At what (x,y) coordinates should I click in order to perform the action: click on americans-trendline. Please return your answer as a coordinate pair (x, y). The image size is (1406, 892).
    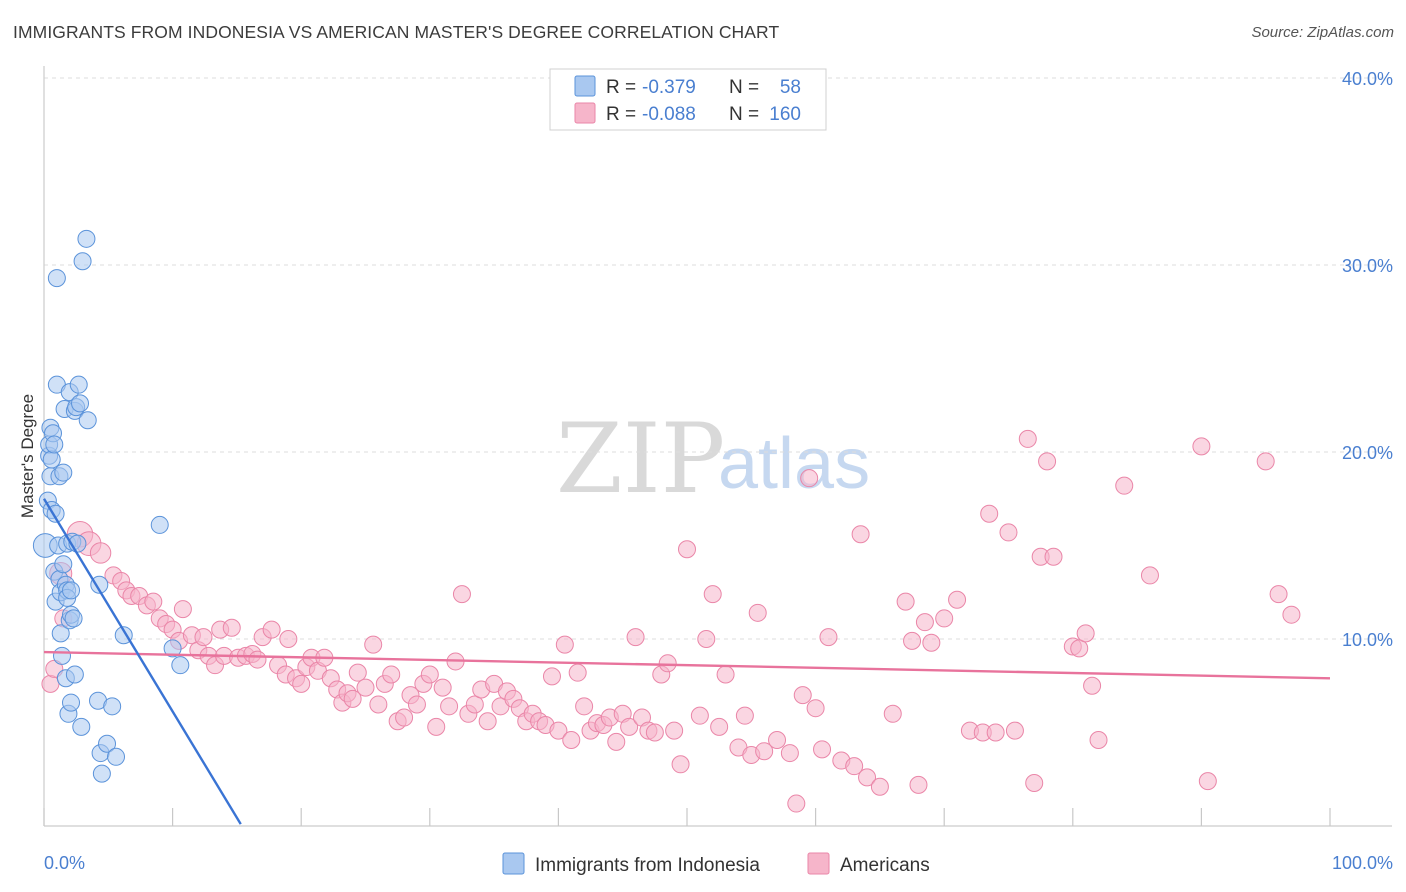
    Looking at the image, I should click on (687, 665).